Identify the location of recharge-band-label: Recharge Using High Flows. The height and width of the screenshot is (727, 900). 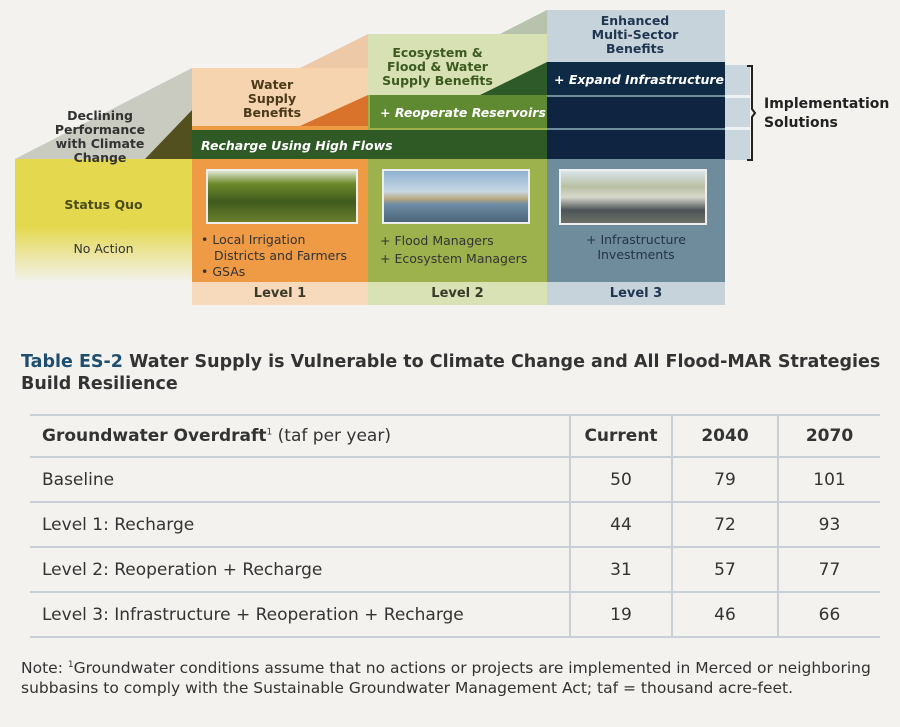
(297, 145).